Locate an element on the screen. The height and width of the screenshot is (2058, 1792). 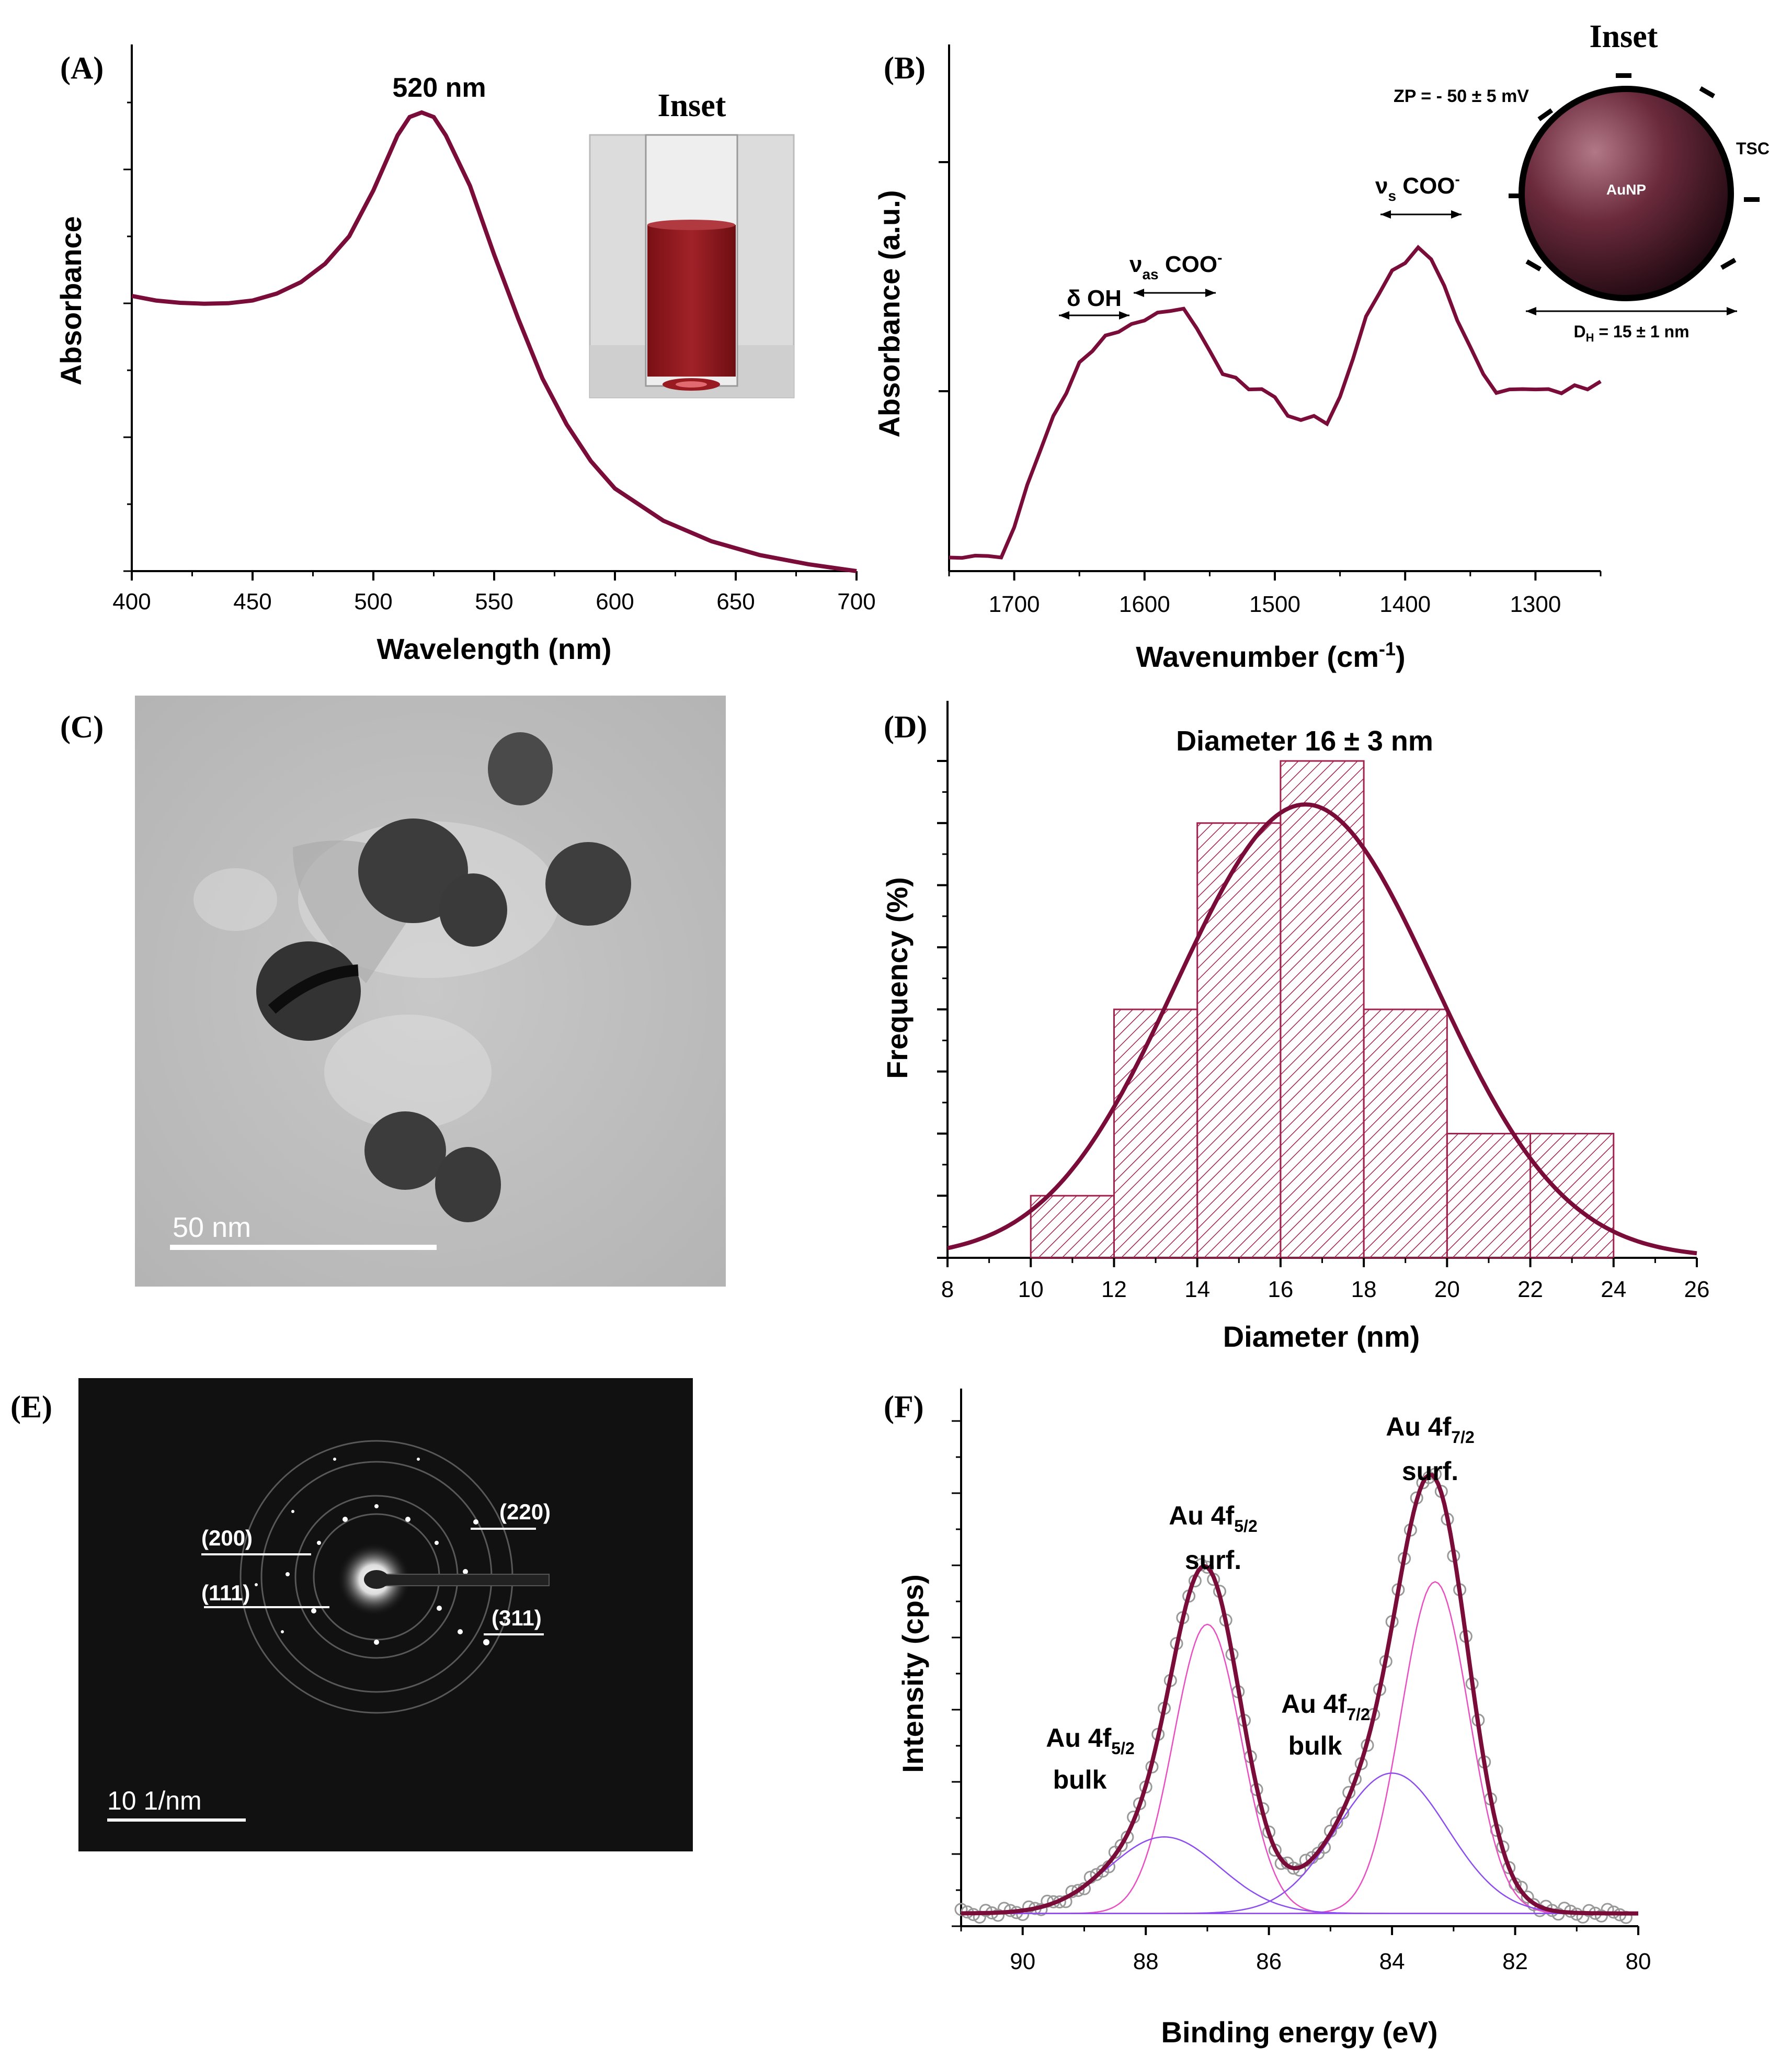
panel-a-y-ticks is located at coordinates (127, 336).